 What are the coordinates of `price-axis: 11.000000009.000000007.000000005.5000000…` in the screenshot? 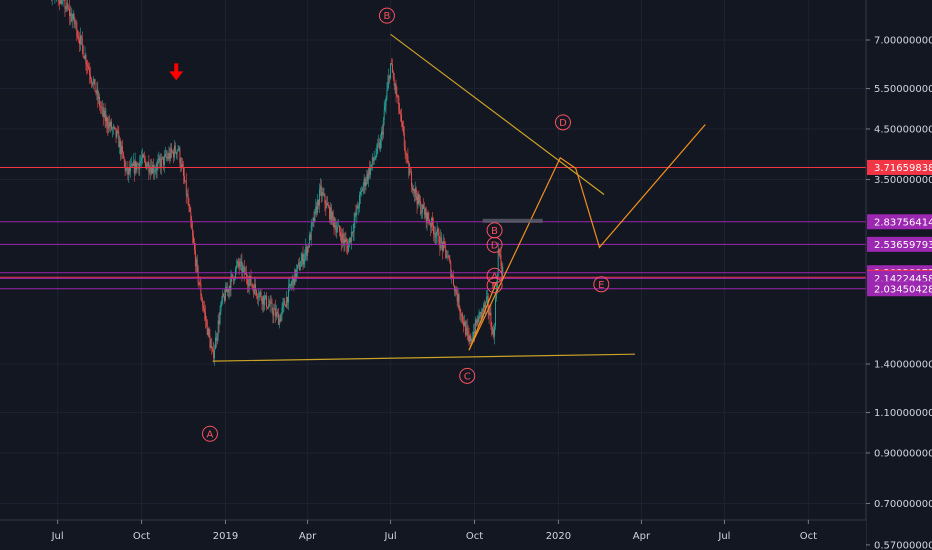 It's located at (898, 275).